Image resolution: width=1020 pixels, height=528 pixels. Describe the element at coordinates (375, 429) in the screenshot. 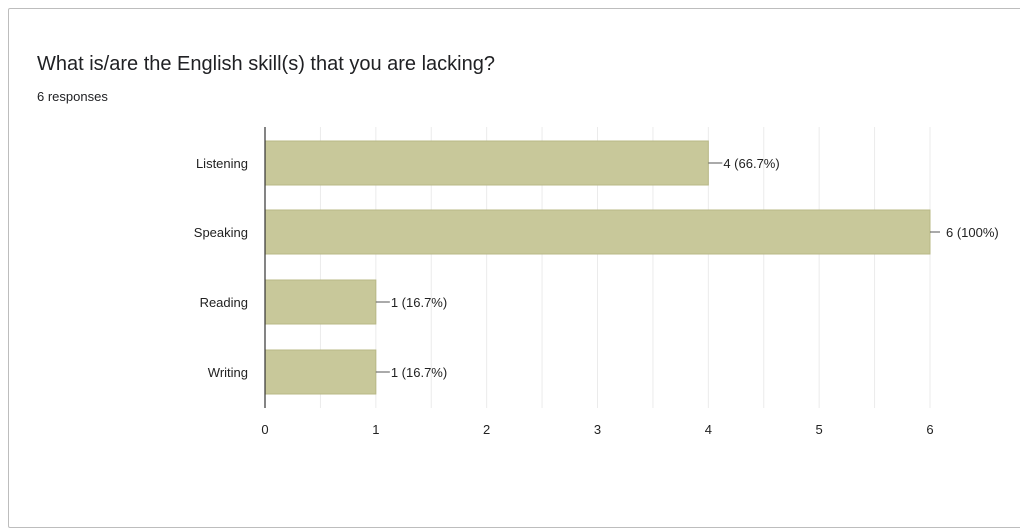

I see `x-tick-label: 1` at that location.